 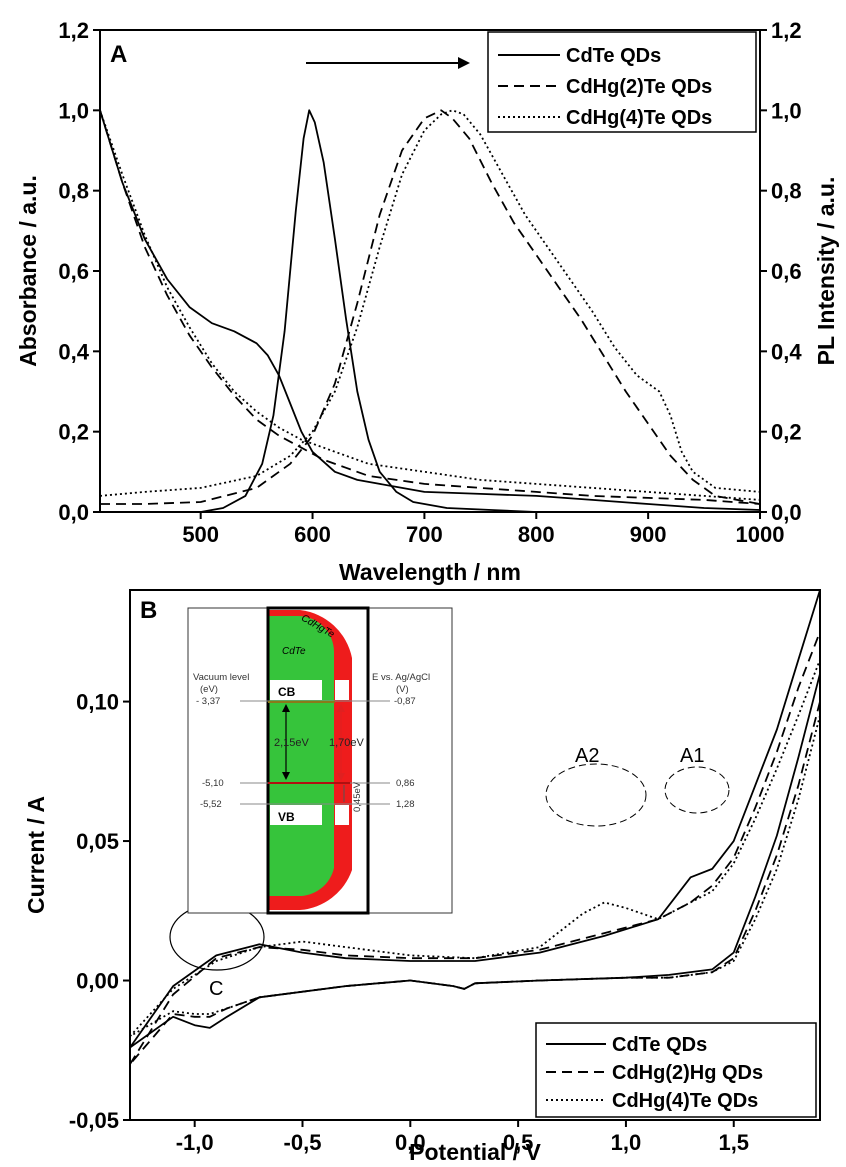 What do you see at coordinates (200, 534) in the screenshot?
I see `x-tick-label: 500` at bounding box center [200, 534].